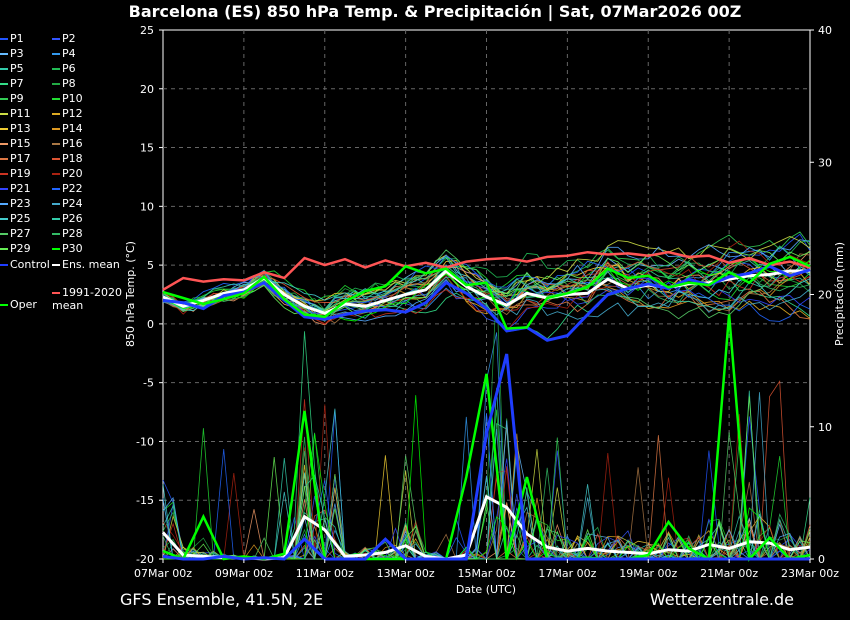 This screenshot has width=850, height=620. I want to click on legend-label: P19, so click(20, 173).